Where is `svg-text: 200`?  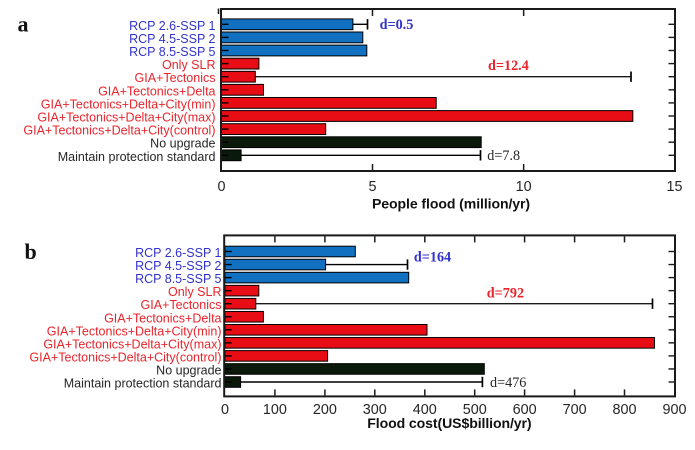 svg-text: 200 is located at coordinates (325, 410).